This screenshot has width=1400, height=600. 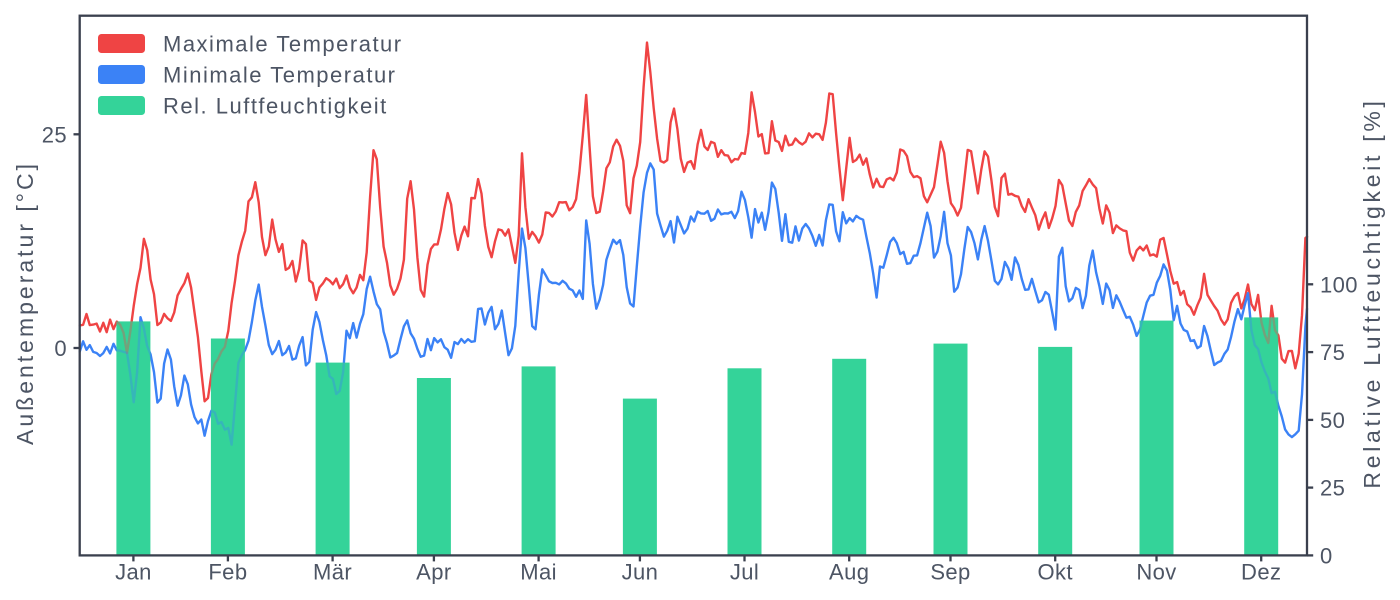 I want to click on svg-text: Mai, so click(x=538, y=572).